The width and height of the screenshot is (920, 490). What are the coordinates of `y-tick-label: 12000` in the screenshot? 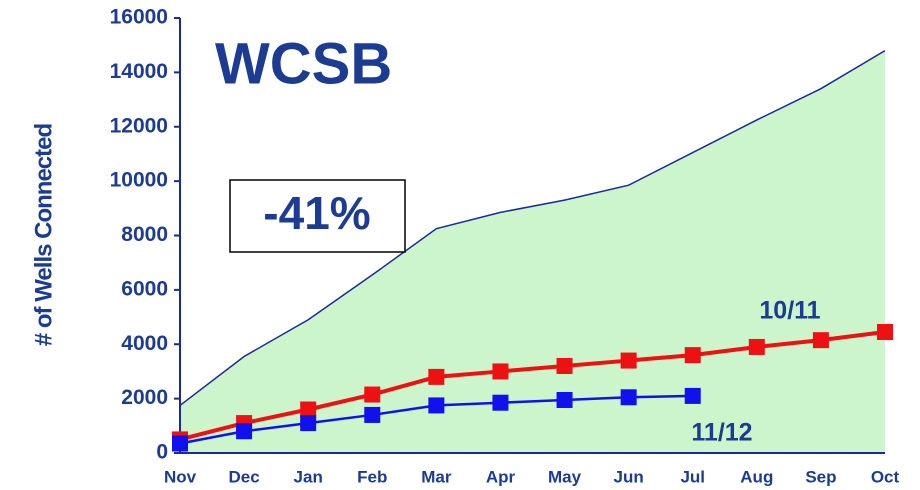 It's located at (139, 125).